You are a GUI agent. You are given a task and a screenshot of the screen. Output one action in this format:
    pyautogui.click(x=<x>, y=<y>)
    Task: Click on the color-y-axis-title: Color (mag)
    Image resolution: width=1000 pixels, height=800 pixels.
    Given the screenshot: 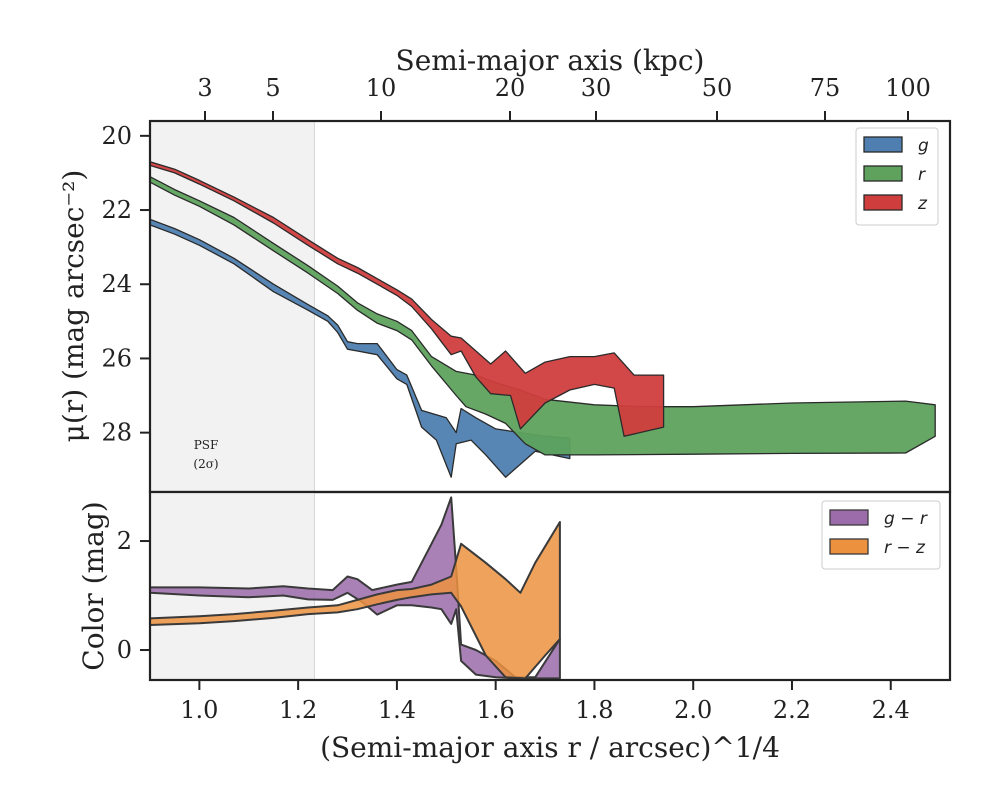 What is the action you would take?
    pyautogui.click(x=93, y=585)
    